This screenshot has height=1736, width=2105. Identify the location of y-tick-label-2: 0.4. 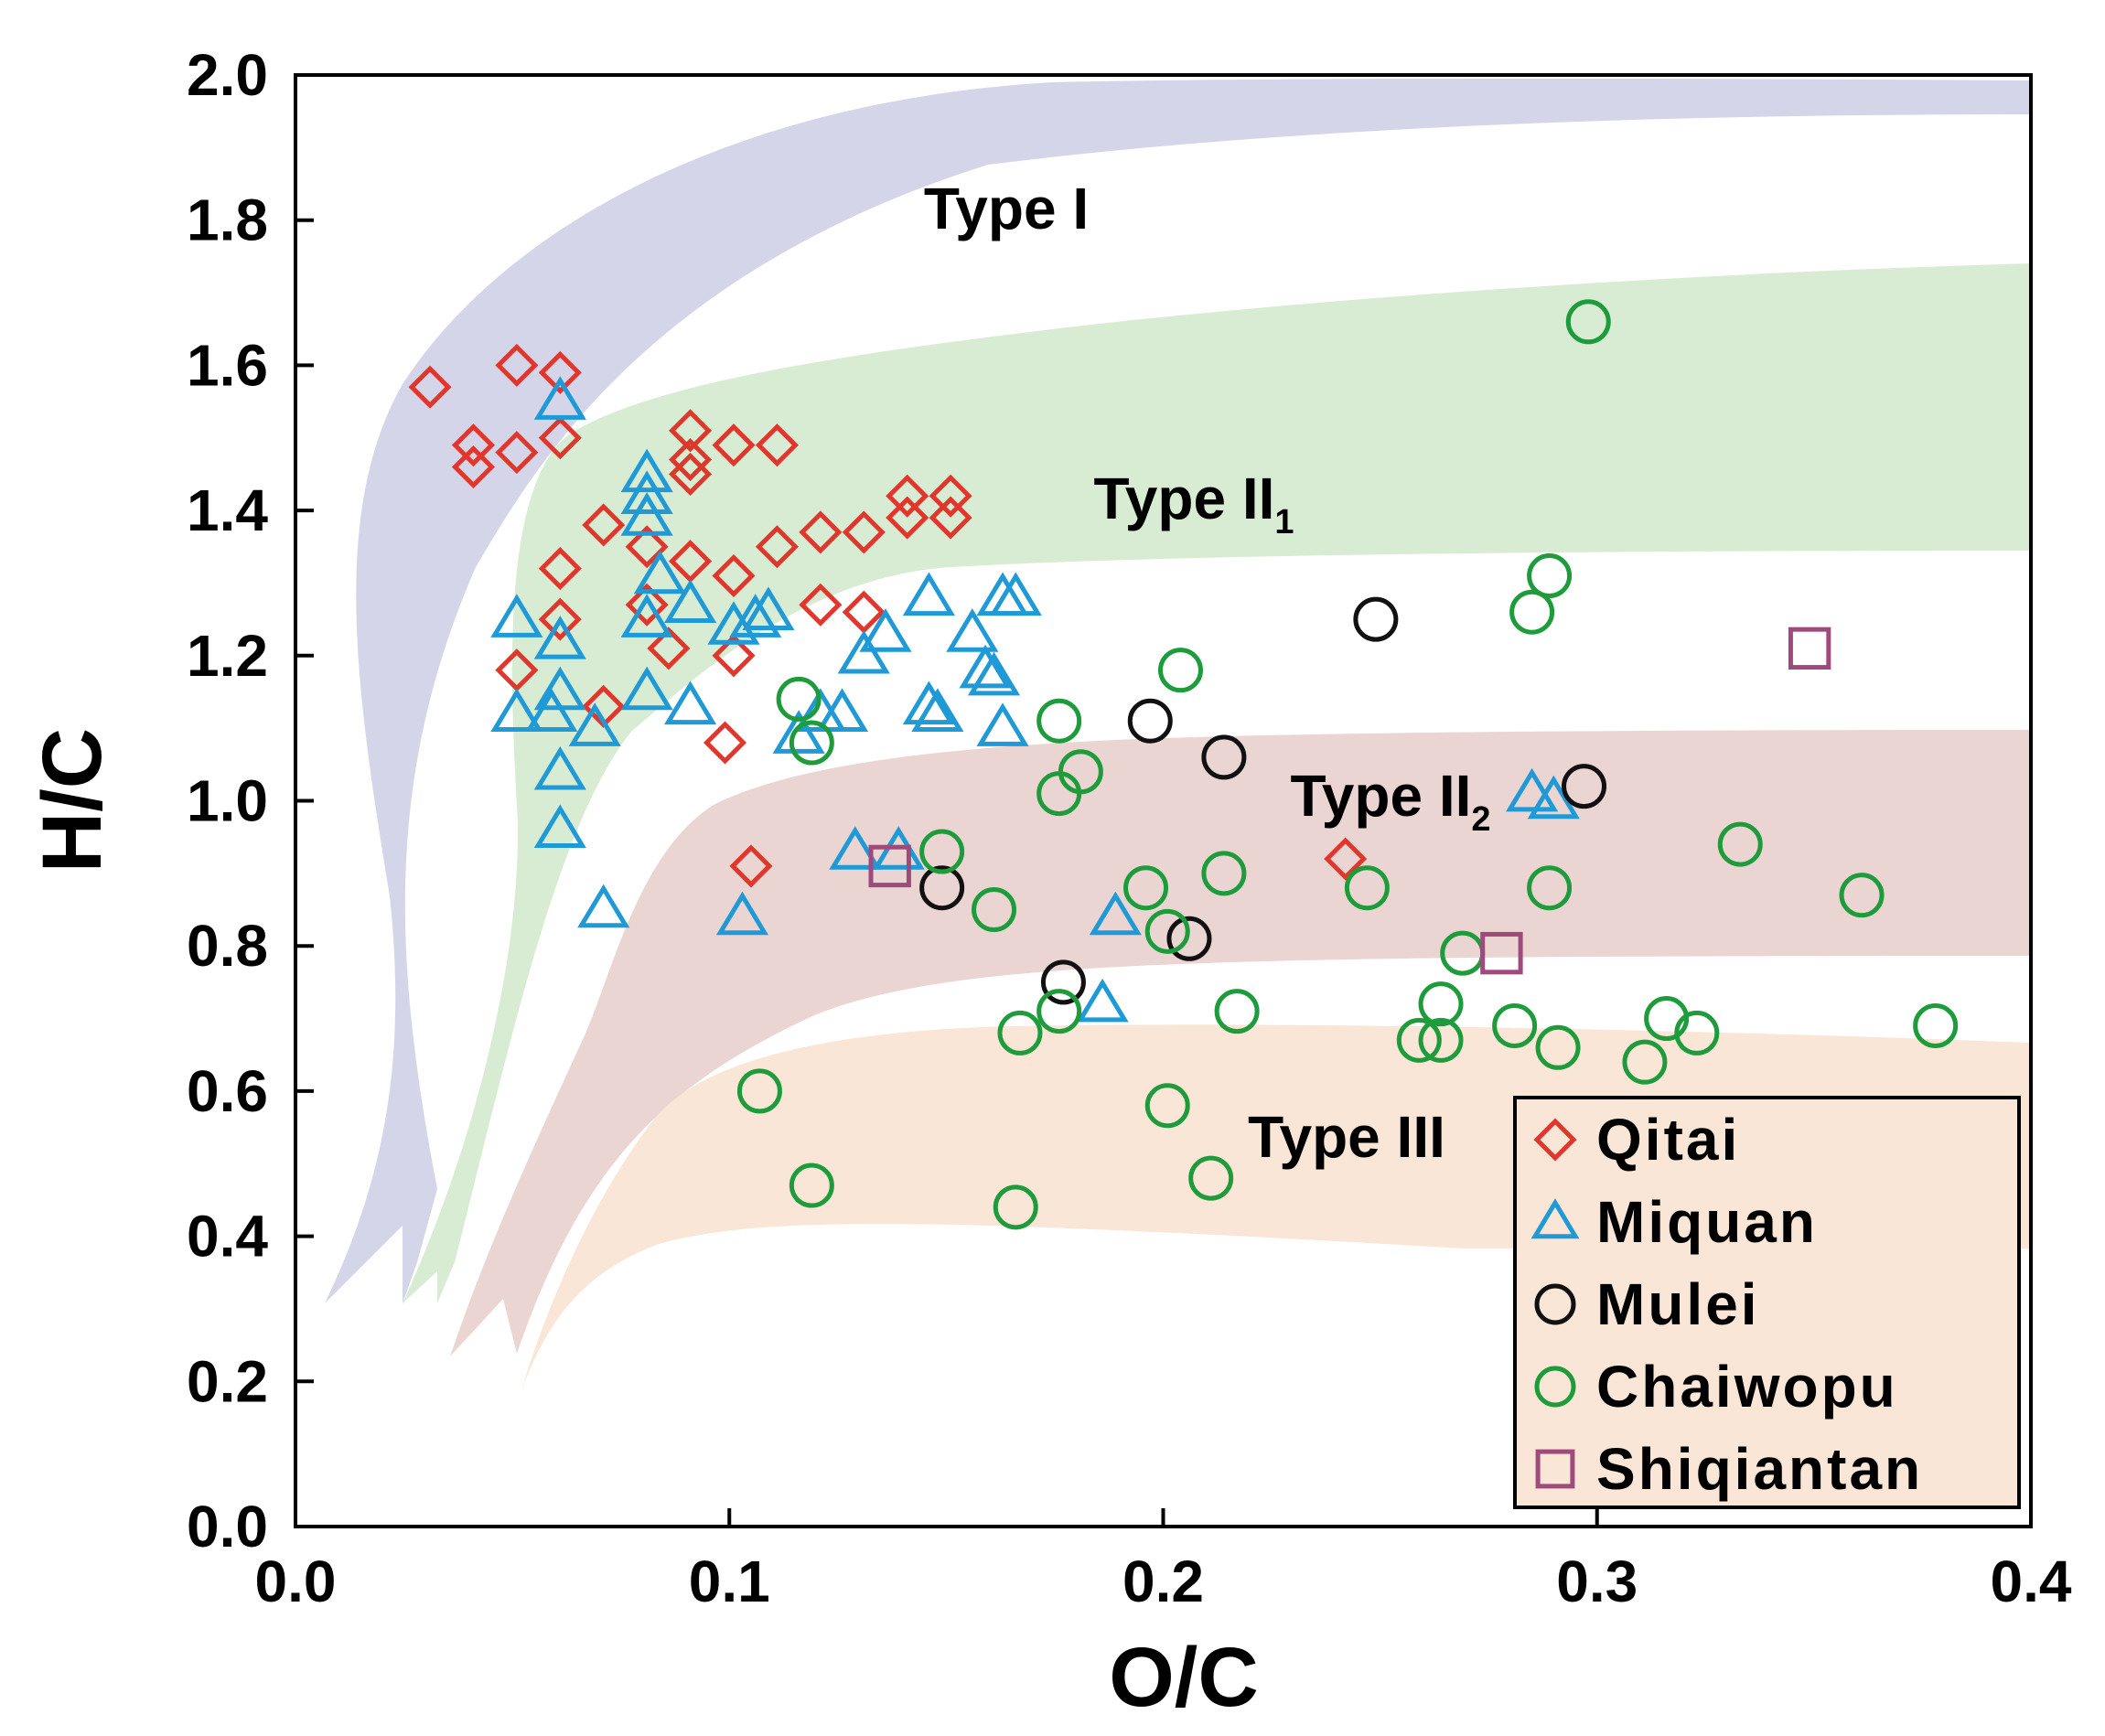
(227, 1237).